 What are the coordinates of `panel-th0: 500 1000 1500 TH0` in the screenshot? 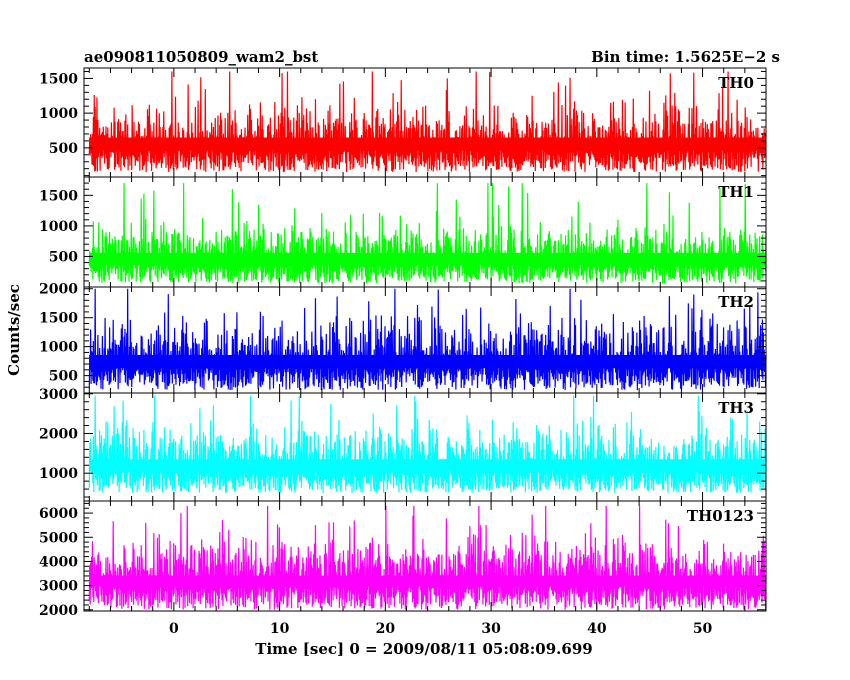 It's located at (403, 122).